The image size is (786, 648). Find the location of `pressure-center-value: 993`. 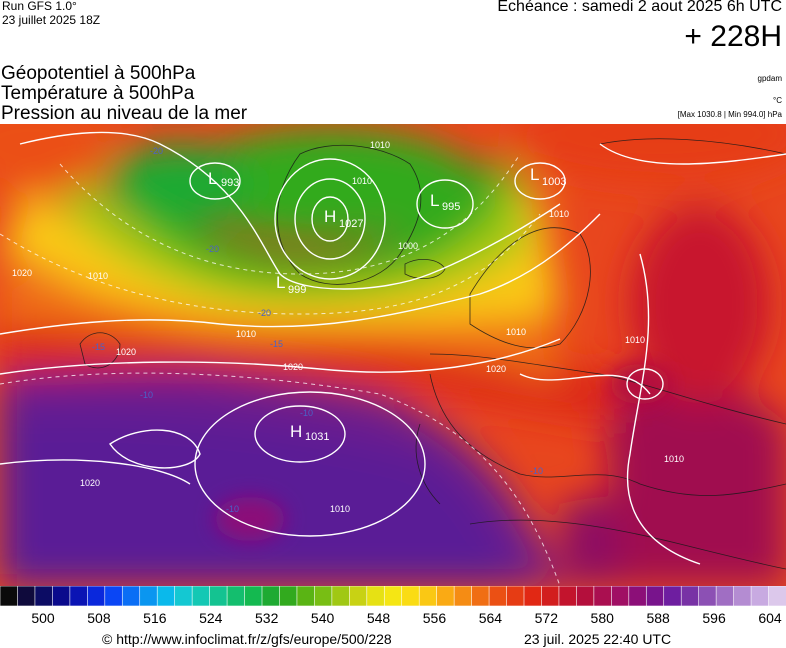

pressure-center-value: 993 is located at coordinates (230, 183).